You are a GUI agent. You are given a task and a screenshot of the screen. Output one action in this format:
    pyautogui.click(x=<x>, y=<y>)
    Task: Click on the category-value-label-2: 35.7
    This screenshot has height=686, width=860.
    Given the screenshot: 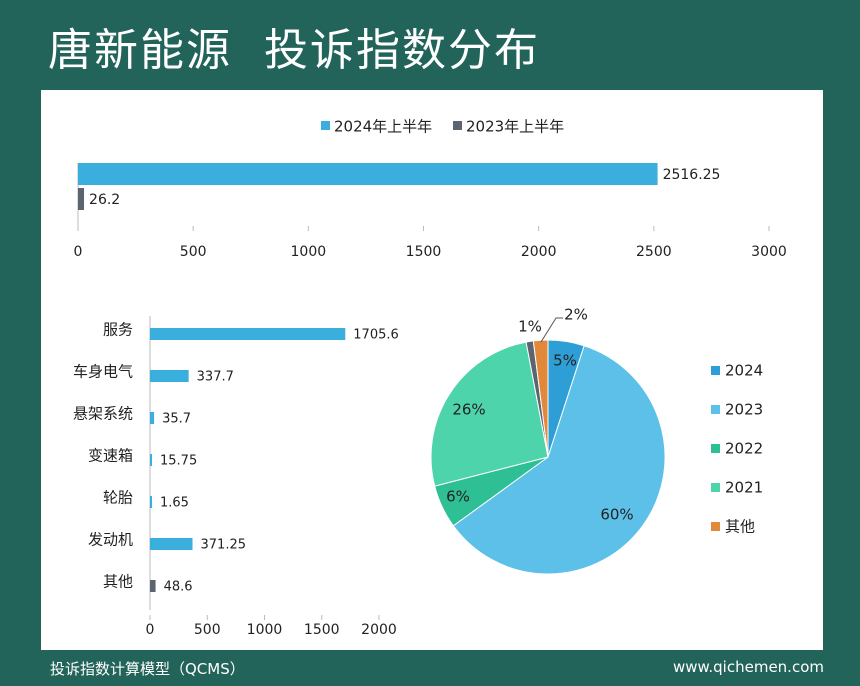 What is the action you would take?
    pyautogui.click(x=176, y=419)
    